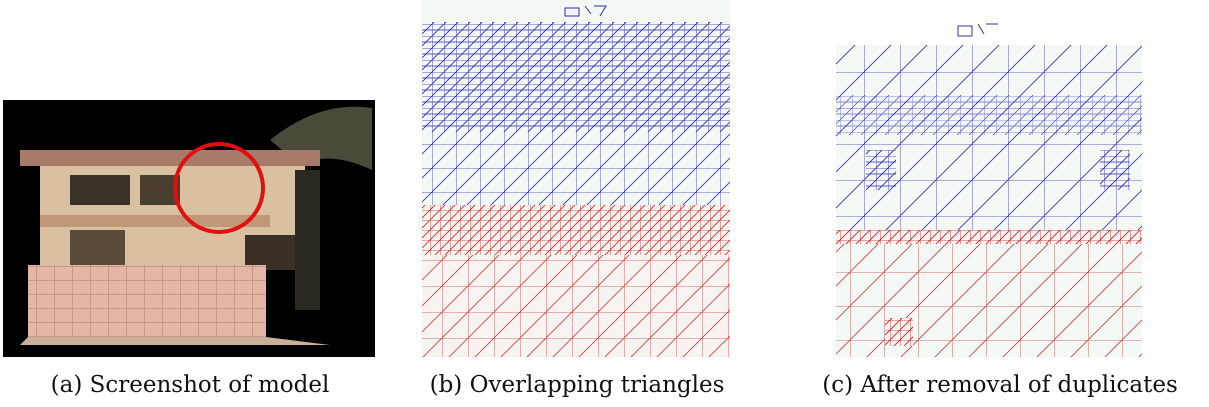 This screenshot has height=407, width=1209. What do you see at coordinates (190, 385) in the screenshot?
I see `caption: (a) Screenshot of model` at bounding box center [190, 385].